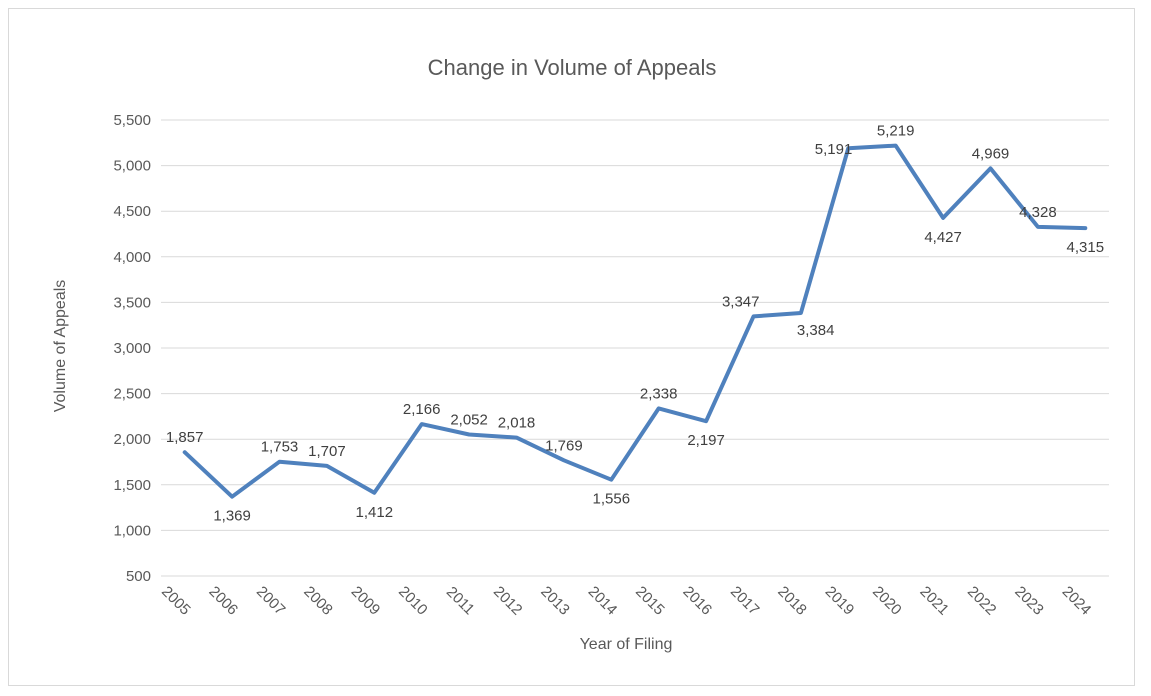 Image resolution: width=1151 pixels, height=696 pixels. Describe the element at coordinates (934, 601) in the screenshot. I see `x-tick-label: 2021` at that location.